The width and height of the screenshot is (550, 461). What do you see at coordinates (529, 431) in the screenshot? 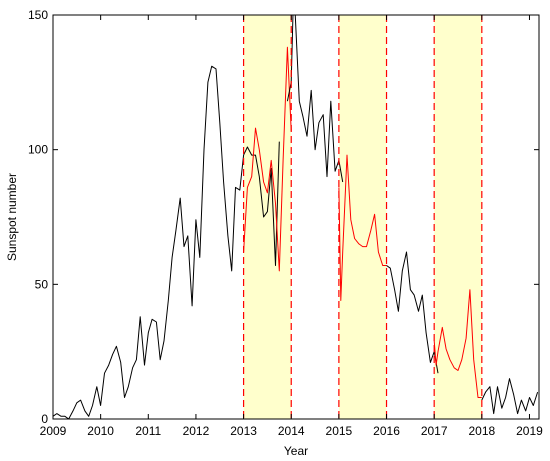
I see `x-tick-label: 2019` at bounding box center [529, 431].